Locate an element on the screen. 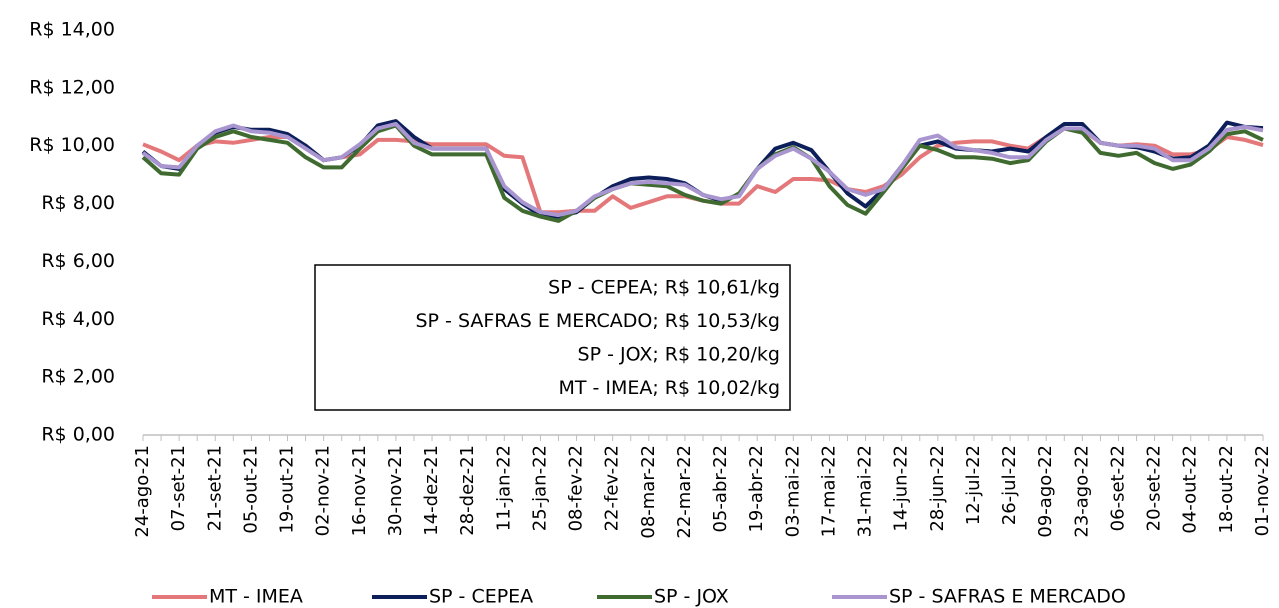  x-tick-label: 21-set-21 is located at coordinates (214, 488).